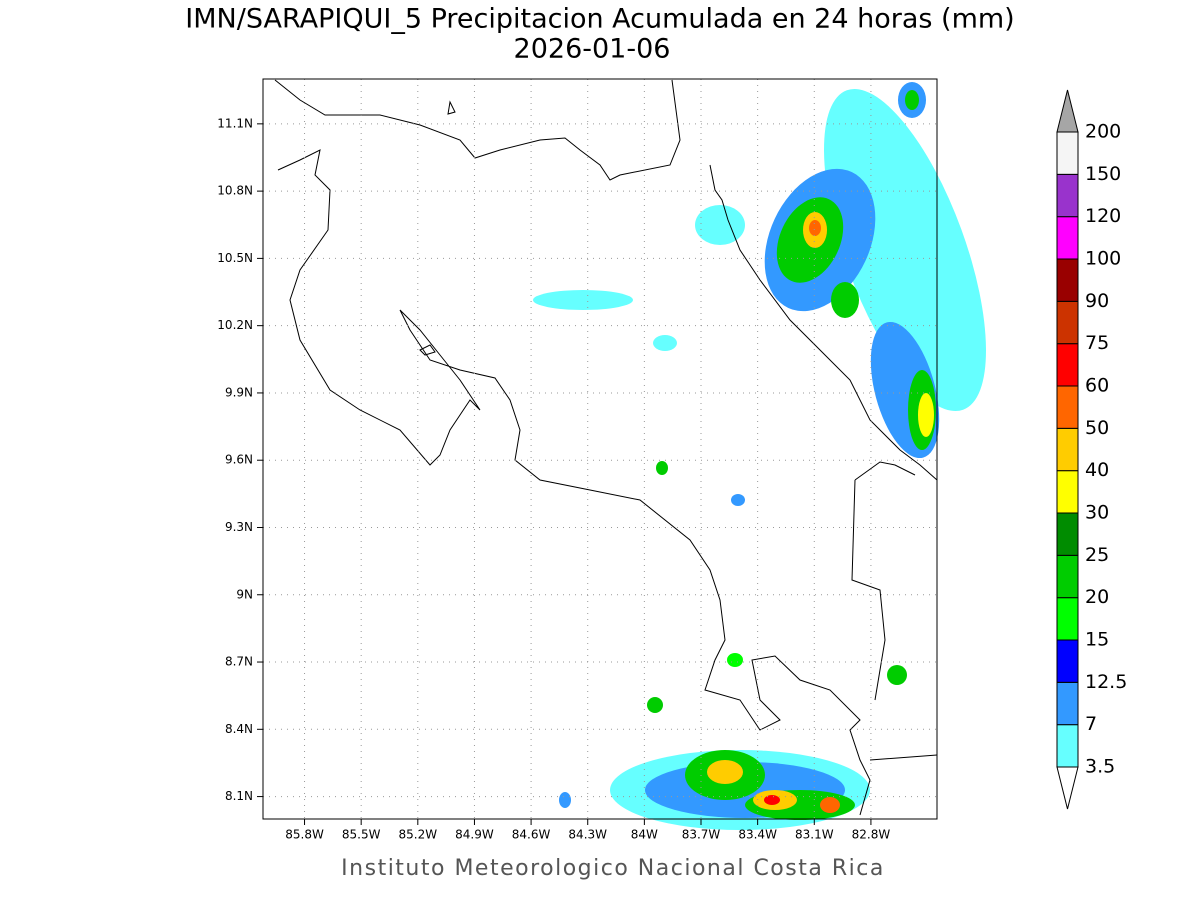 This screenshot has width=1200, height=900. What do you see at coordinates (244, 594) in the screenshot?
I see `y-tick-label: 9N` at bounding box center [244, 594].